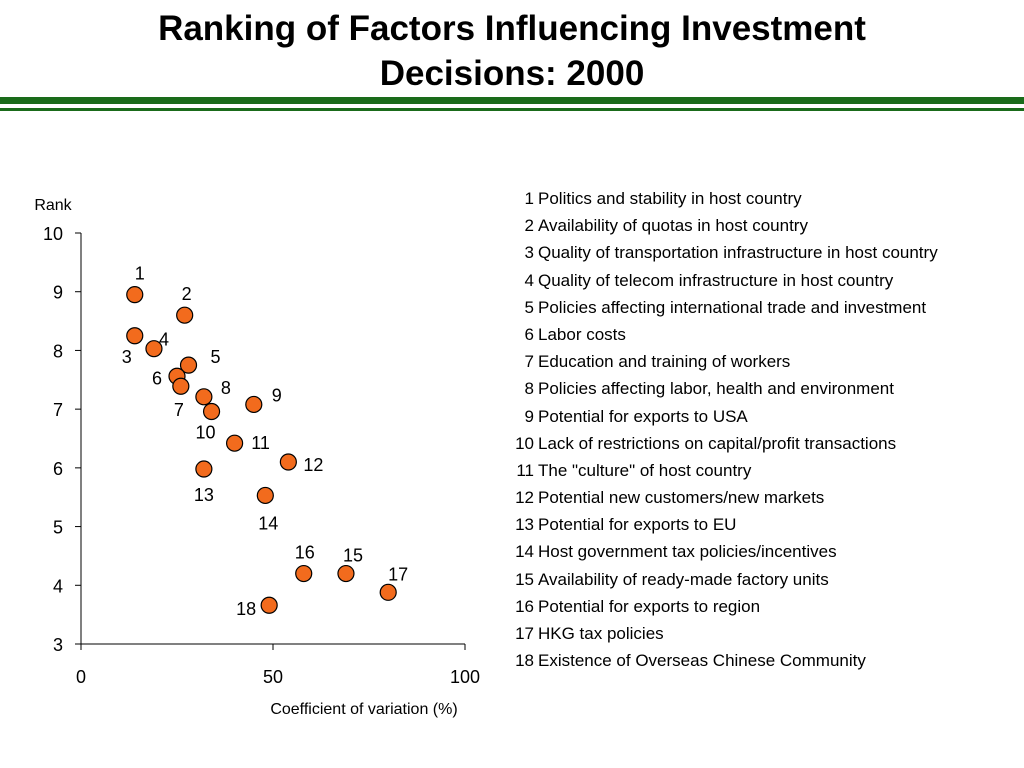  I want to click on legend-item-number: 8, so click(529, 389).